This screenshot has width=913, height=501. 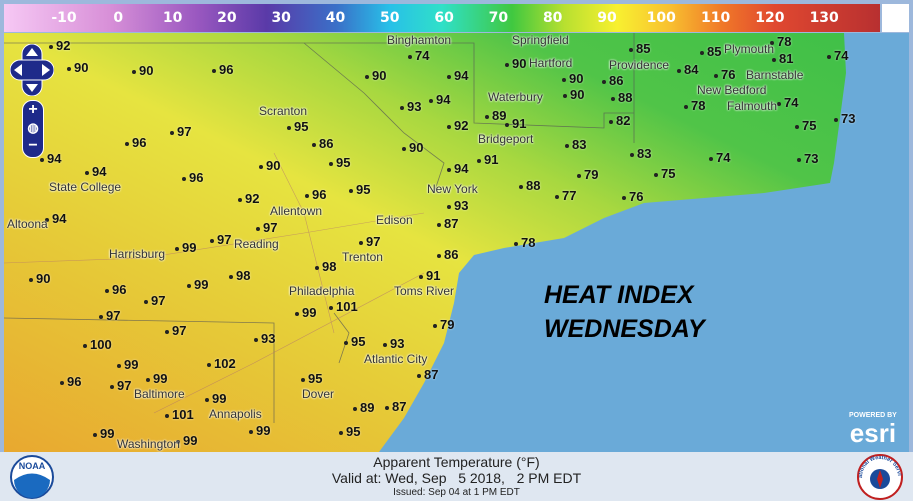 What do you see at coordinates (363, 407) in the screenshot?
I see `heat-index-value: 89` at bounding box center [363, 407].